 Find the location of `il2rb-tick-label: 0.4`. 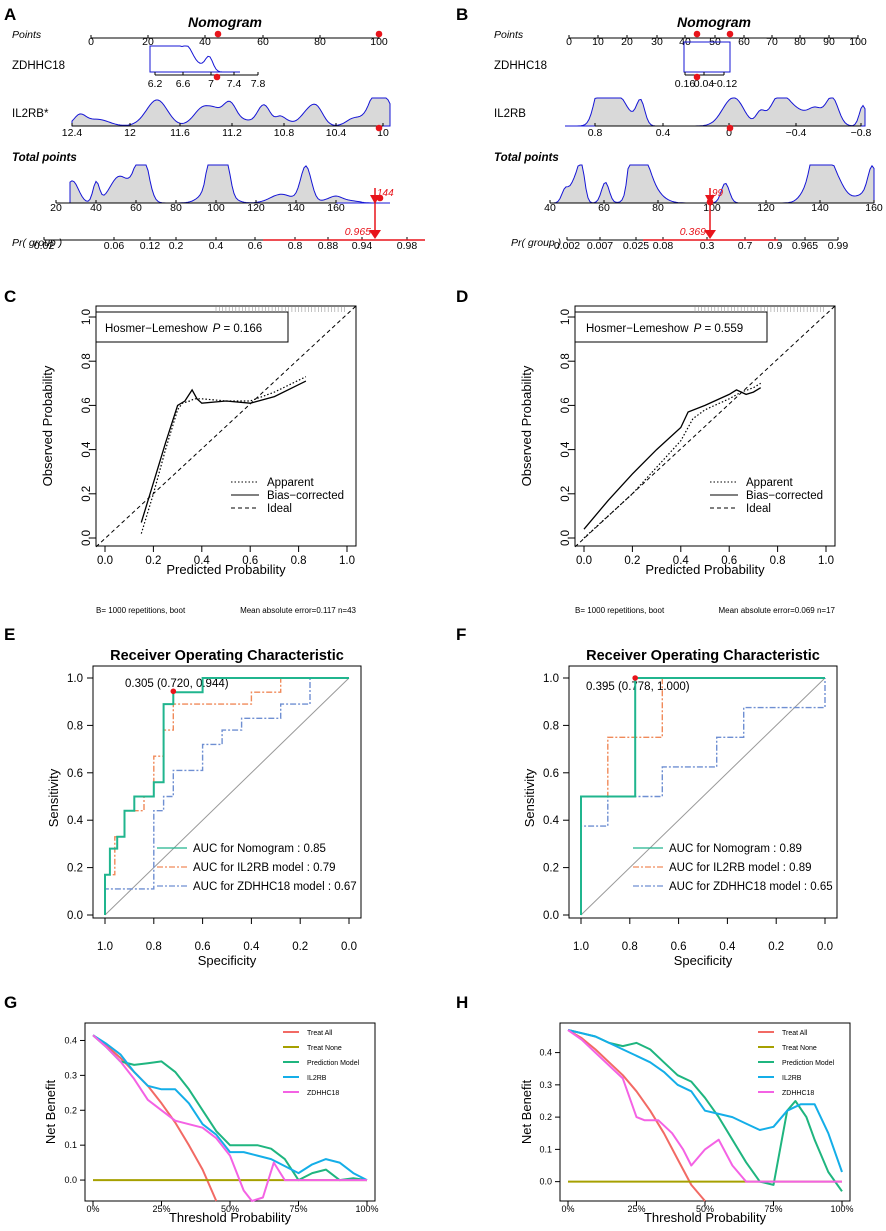

il2rb-tick-label: 0.4 is located at coordinates (663, 133).